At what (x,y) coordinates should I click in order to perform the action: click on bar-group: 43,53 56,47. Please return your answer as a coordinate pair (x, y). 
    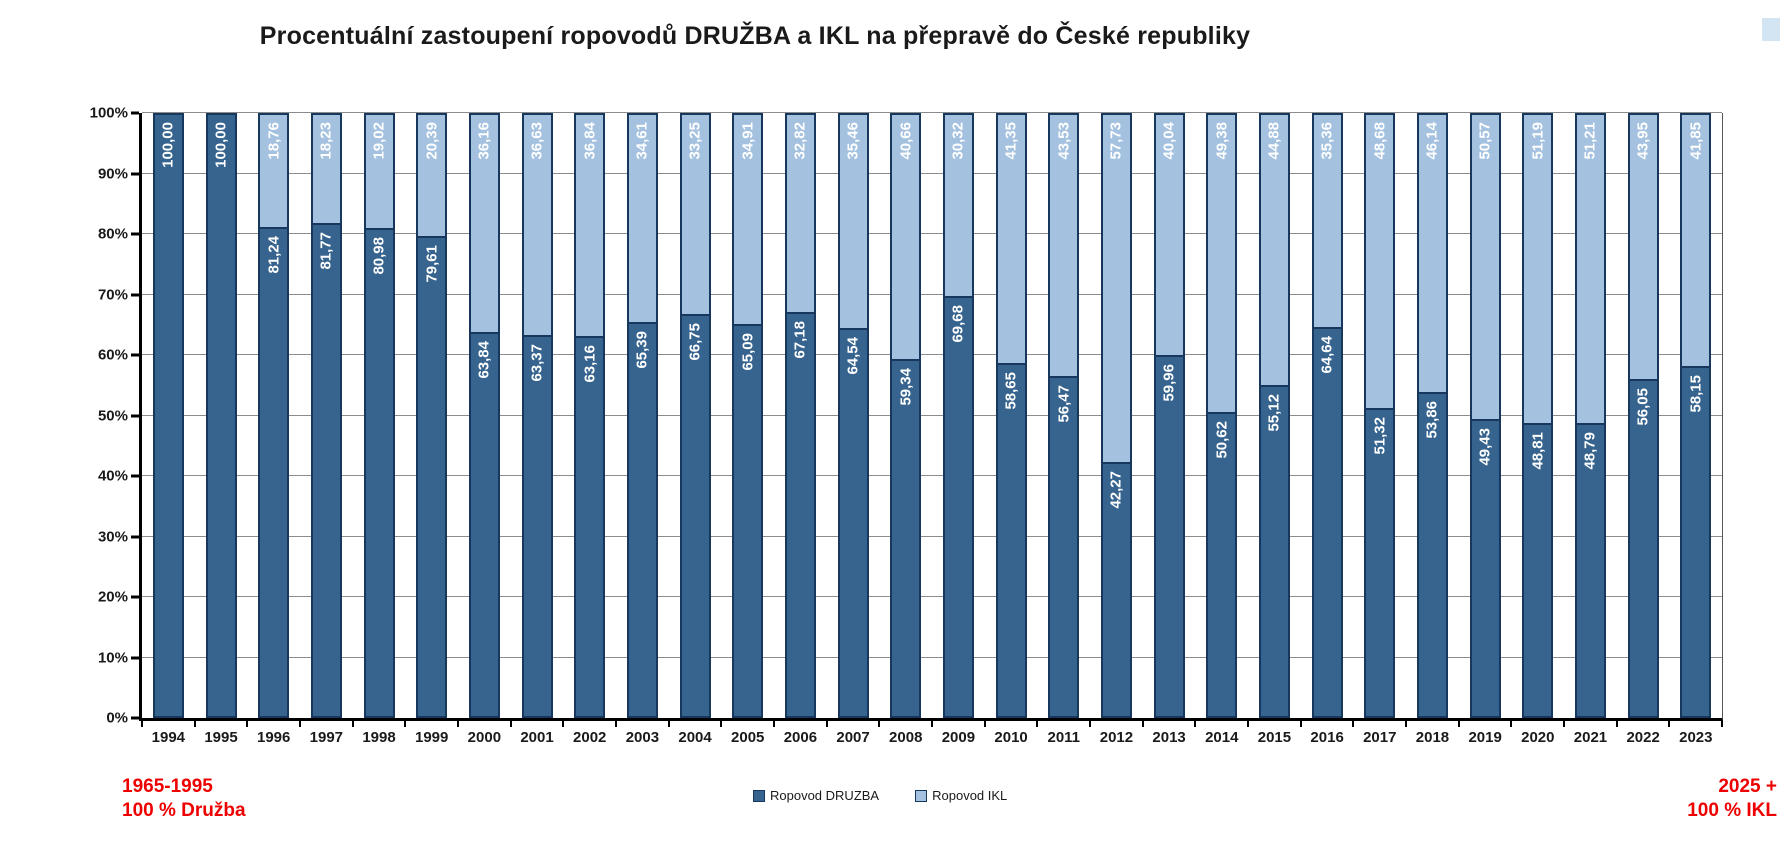
    Looking at the image, I should click on (1063, 415).